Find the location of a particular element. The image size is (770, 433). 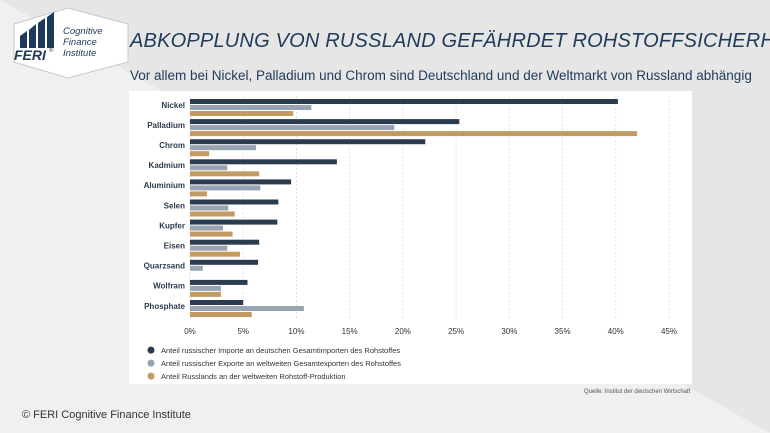

x-tick-label: 5% is located at coordinates (243, 331).